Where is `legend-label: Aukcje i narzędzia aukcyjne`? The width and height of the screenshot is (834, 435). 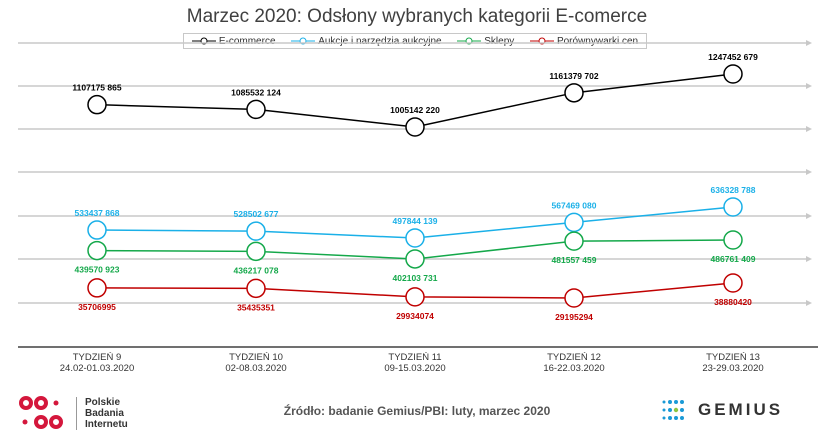
legend-label: Aukcje i narzędzia aukcyjne is located at coordinates (380, 41).